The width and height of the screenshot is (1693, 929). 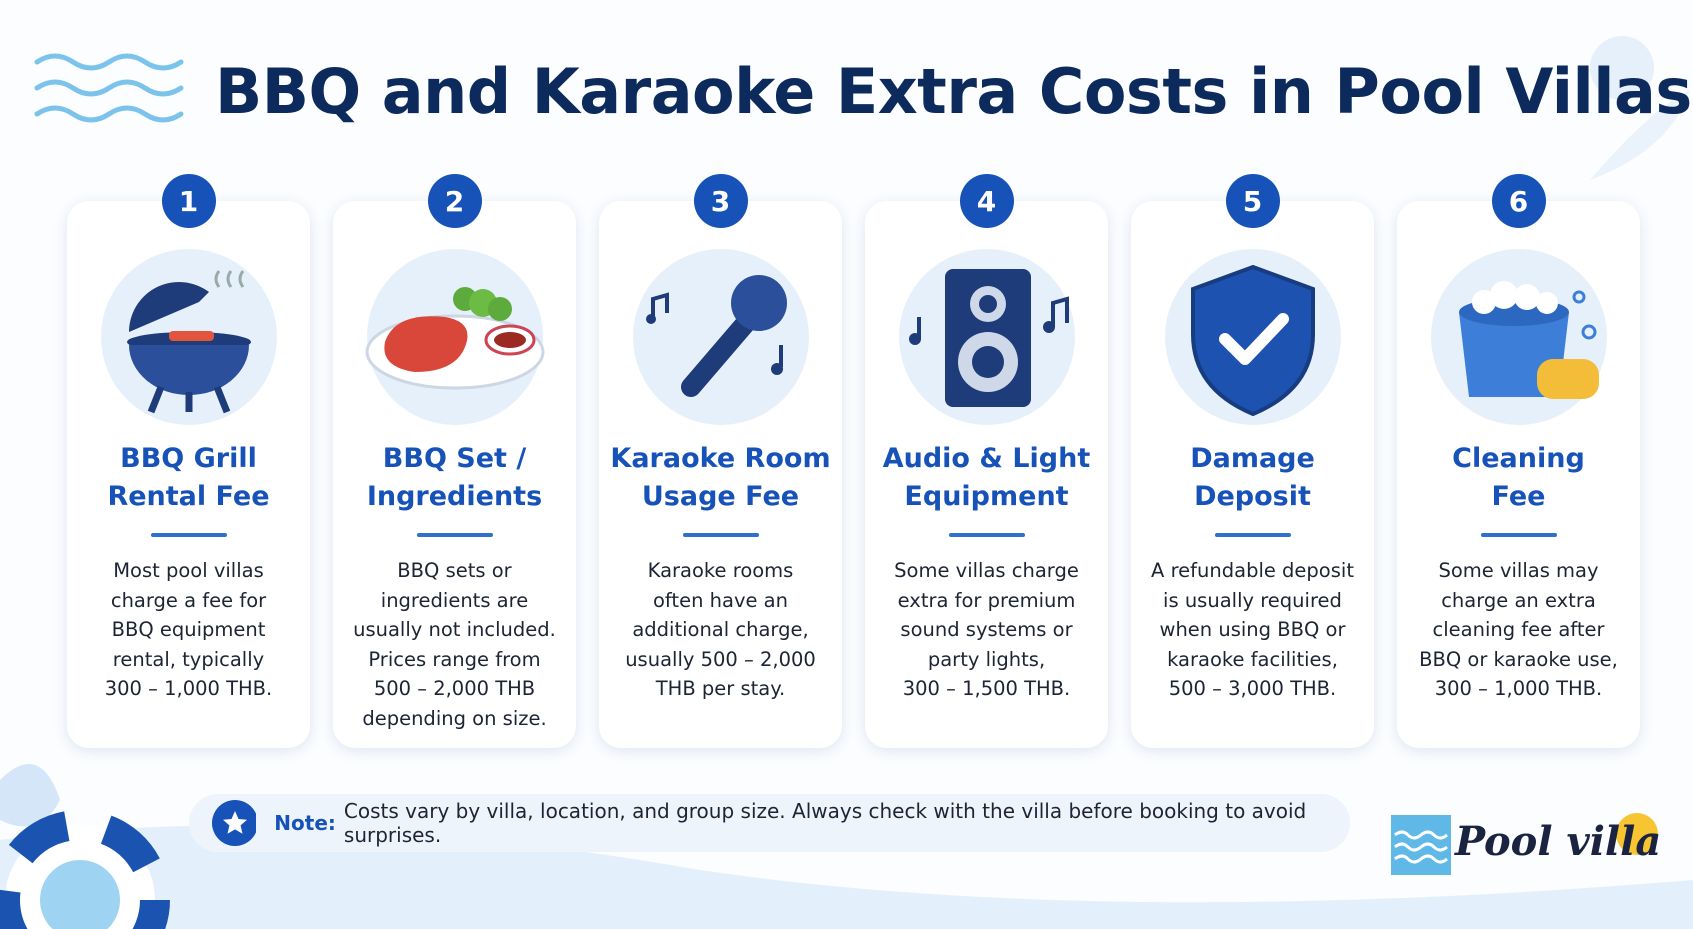 I want to click on card-body-line: extra for premium, so click(x=986, y=600).